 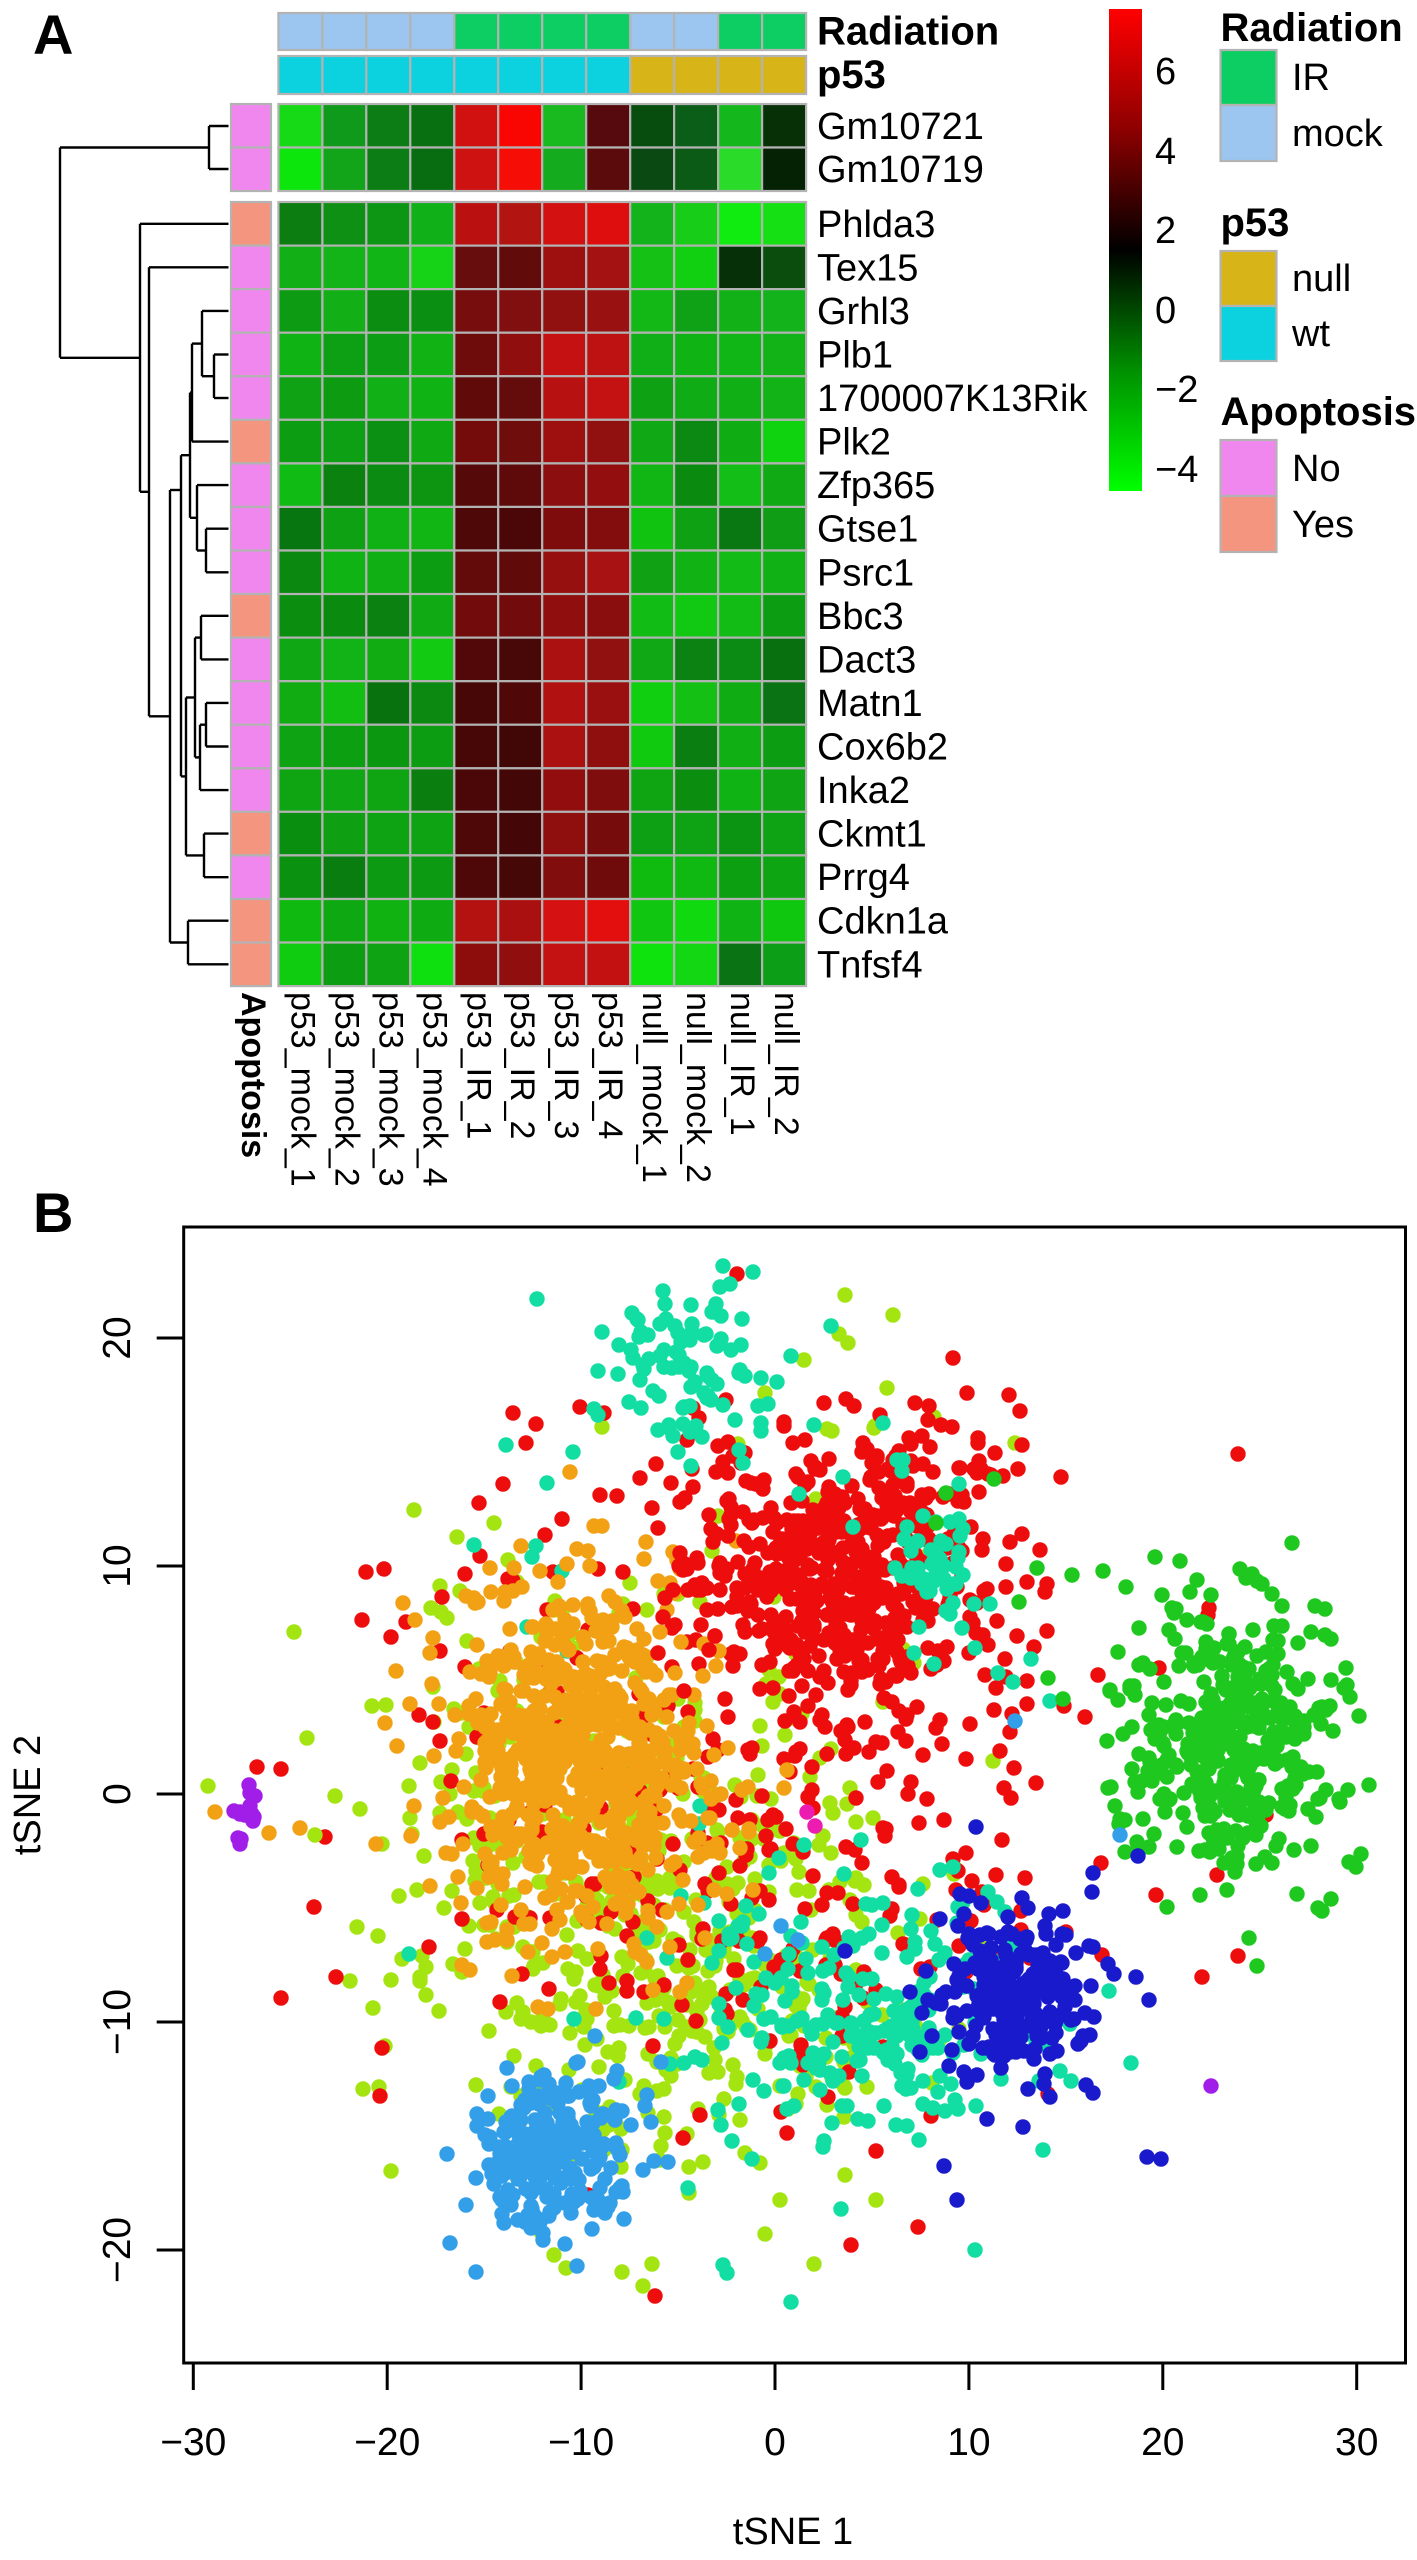 What do you see at coordinates (855, 356) in the screenshot?
I see `svg-text: Plb1` at bounding box center [855, 356].